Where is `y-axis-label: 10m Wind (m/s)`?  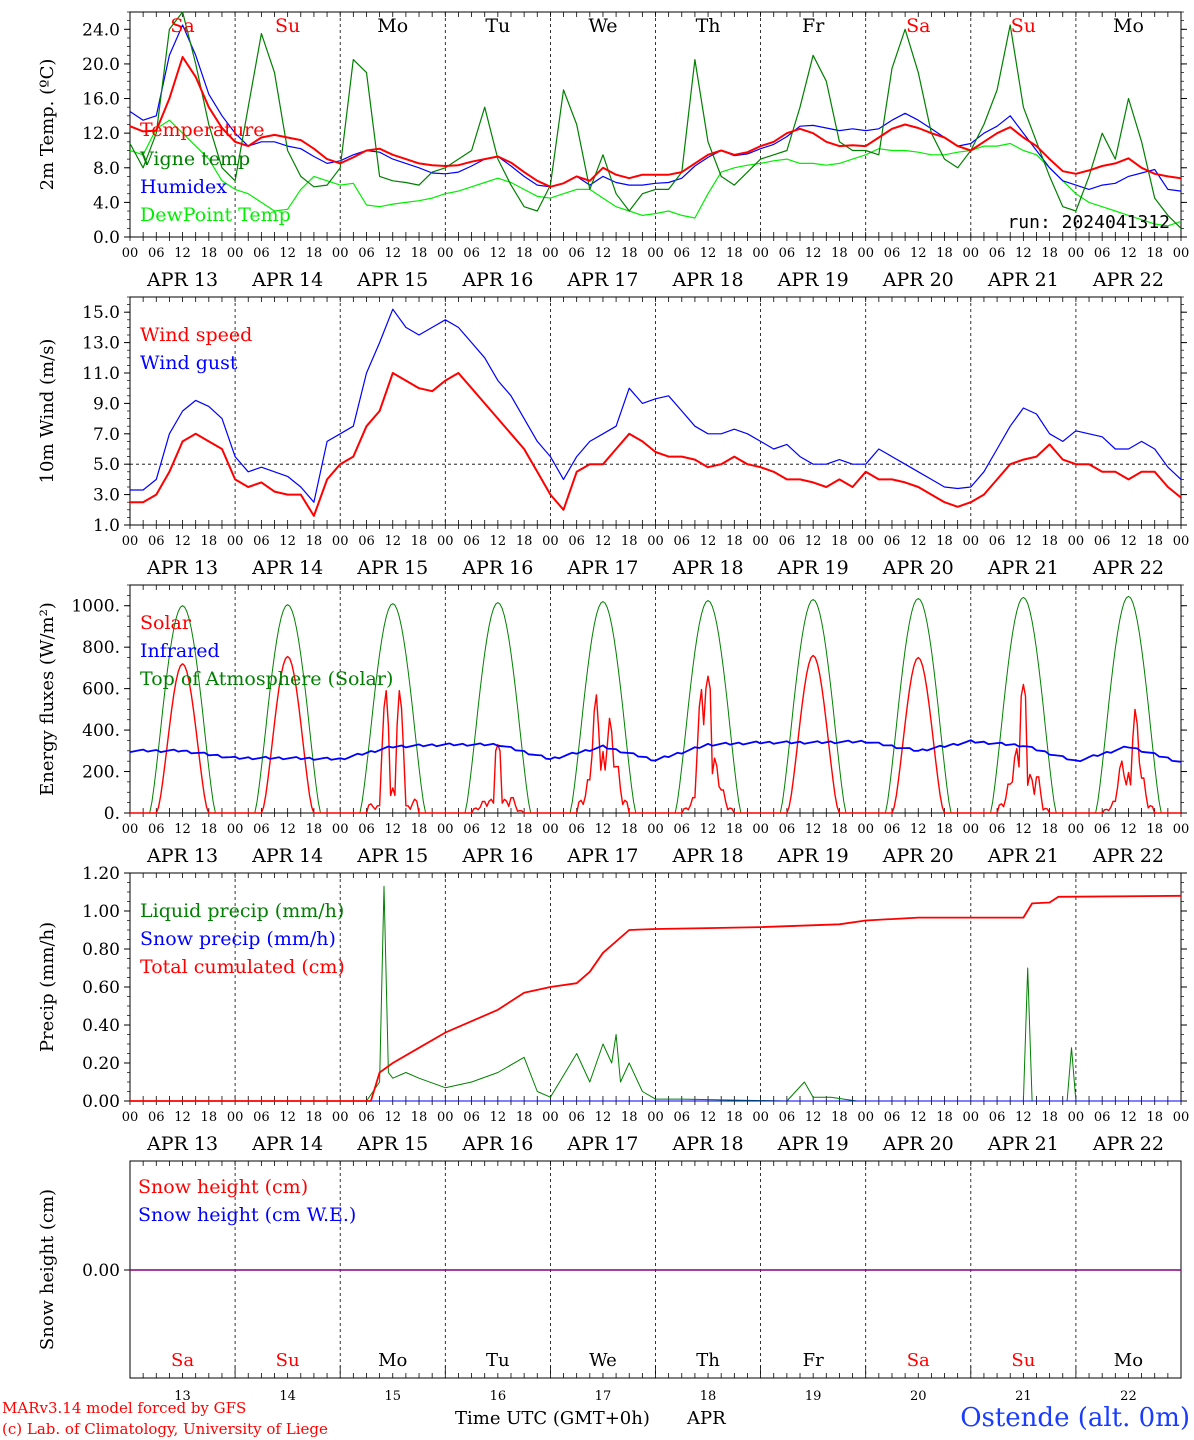
y-axis-label: 10m Wind (m/s) is located at coordinates (47, 411).